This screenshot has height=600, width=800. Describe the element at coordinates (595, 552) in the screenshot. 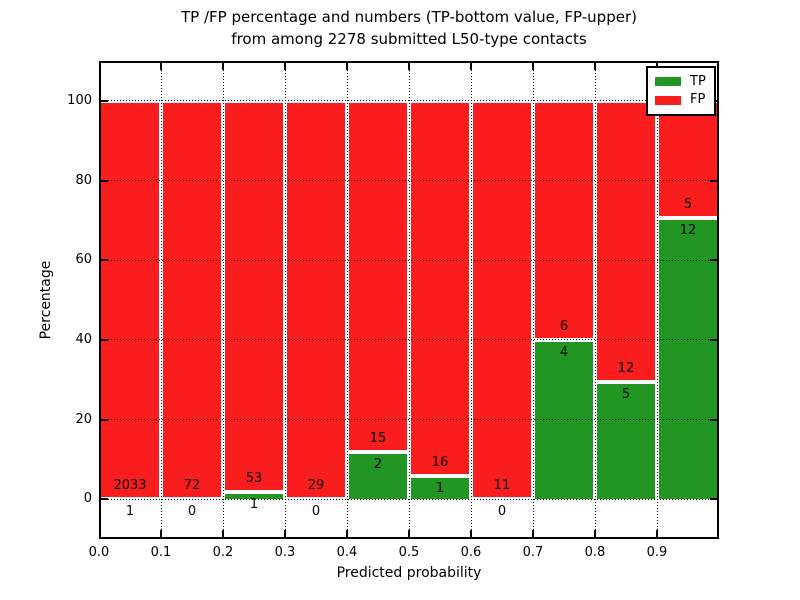

I see `x-tick-label: 0.8` at that location.